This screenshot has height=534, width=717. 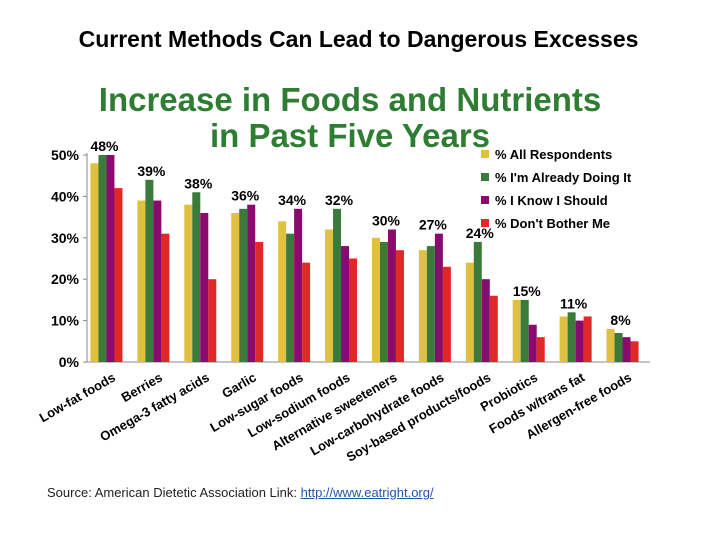 I want to click on y-tick-label: 30%, so click(x=65, y=238).